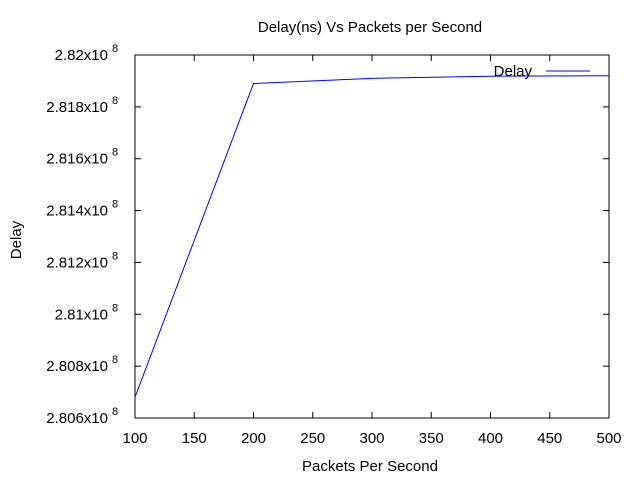 The image size is (640, 480). I want to click on x-tick-label: 150, so click(194, 438).